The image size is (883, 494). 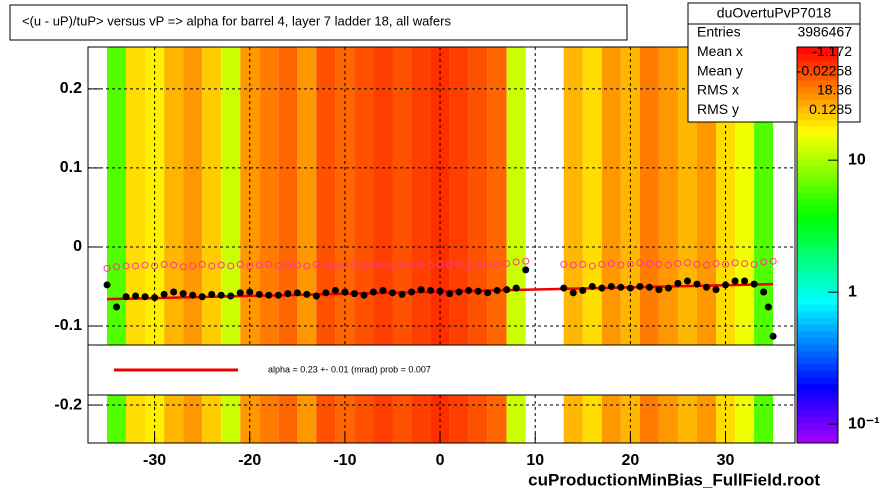 I want to click on stats-label: RMS x, so click(x=718, y=90).